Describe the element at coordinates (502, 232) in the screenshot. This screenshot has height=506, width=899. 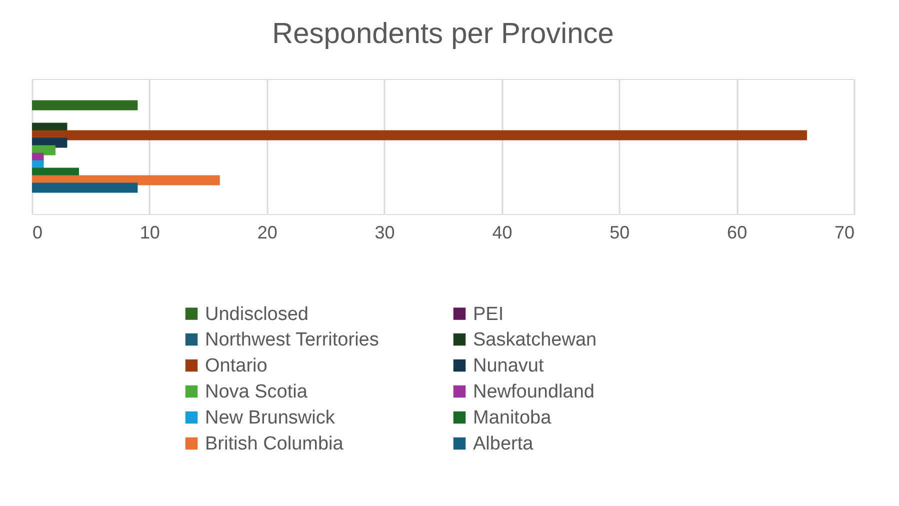
I see `x-tick-label: 40` at that location.